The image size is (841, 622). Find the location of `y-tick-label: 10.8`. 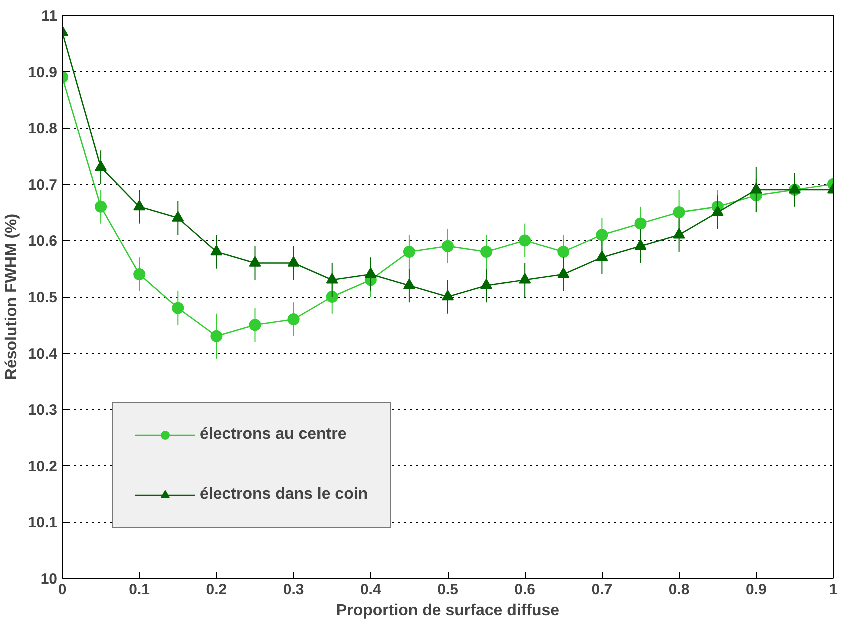

y-tick-label: 10.8 is located at coordinates (43, 129).